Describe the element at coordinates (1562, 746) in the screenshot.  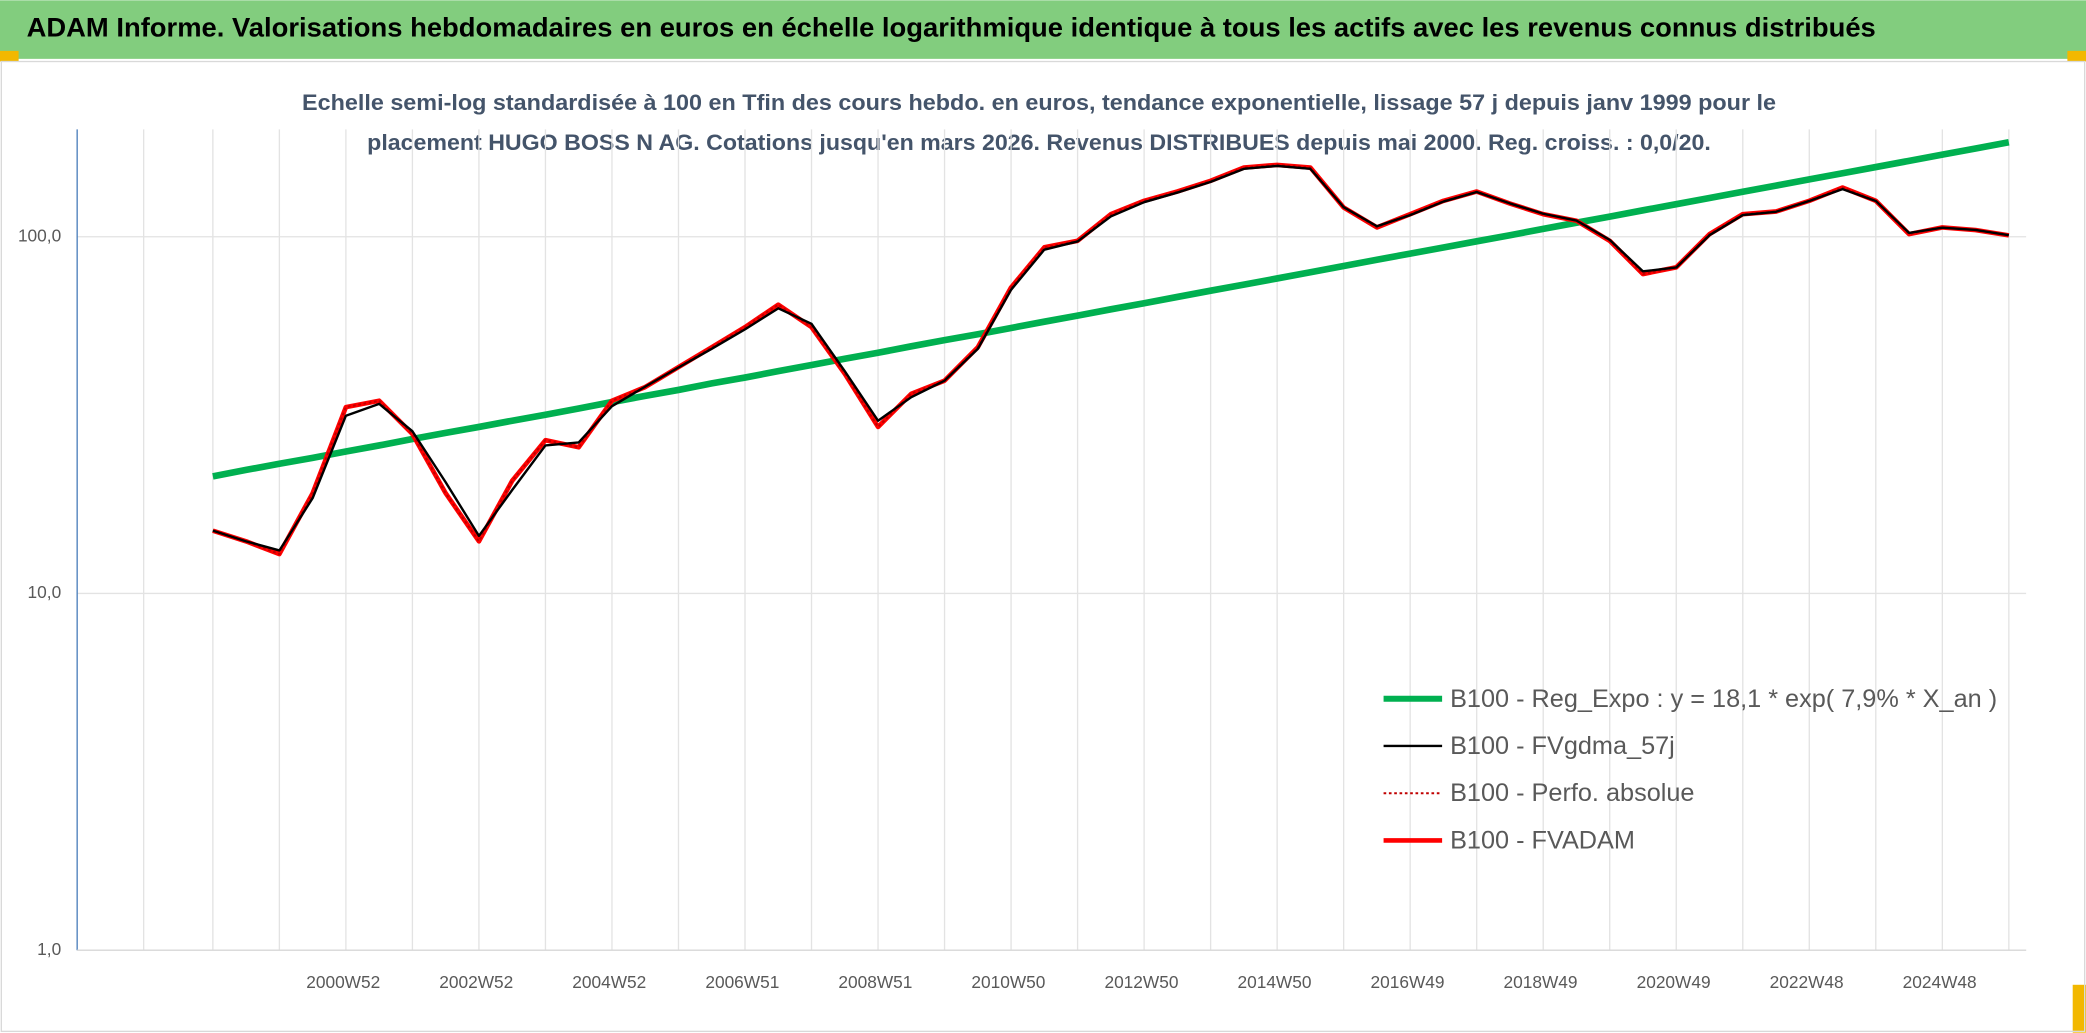
I see `legend-label: B100 - FVgdma_57j` at that location.